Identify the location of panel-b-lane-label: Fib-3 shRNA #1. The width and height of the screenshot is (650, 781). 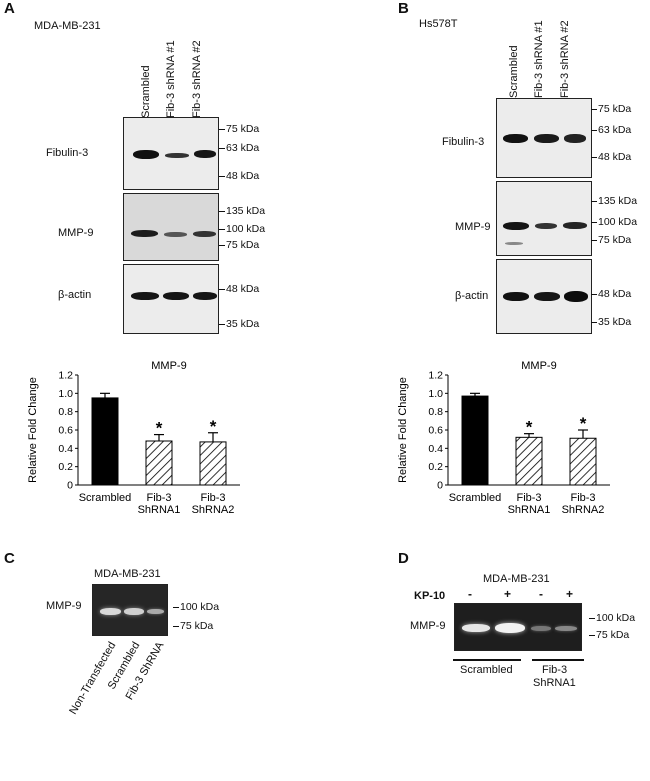
(539, 59).